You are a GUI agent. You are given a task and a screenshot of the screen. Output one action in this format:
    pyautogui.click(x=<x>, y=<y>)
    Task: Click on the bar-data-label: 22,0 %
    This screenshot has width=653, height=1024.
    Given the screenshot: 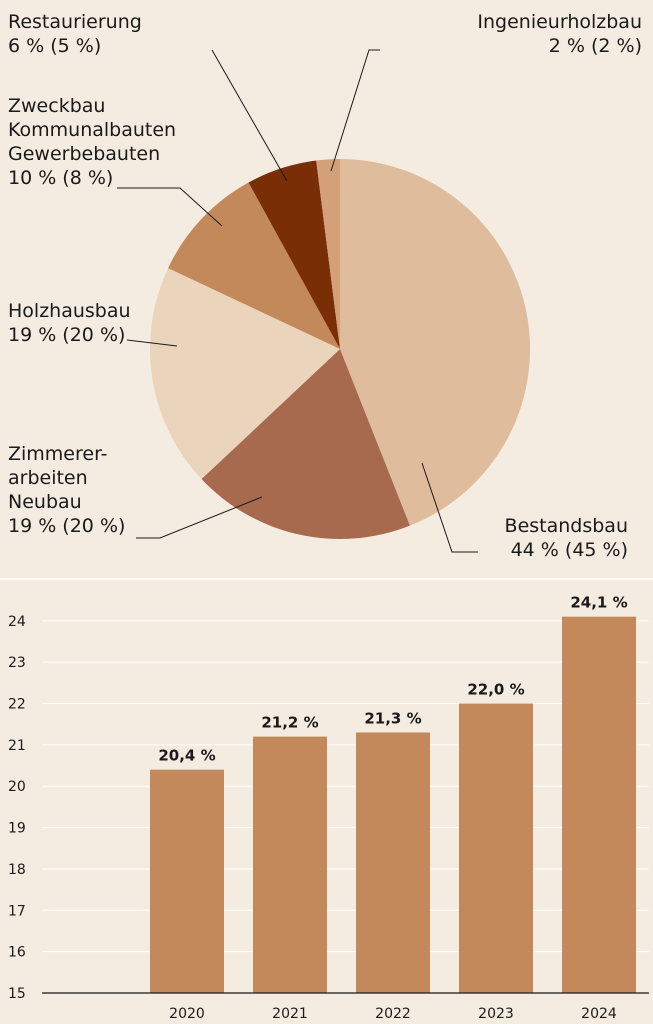 What is the action you would take?
    pyautogui.click(x=495, y=690)
    